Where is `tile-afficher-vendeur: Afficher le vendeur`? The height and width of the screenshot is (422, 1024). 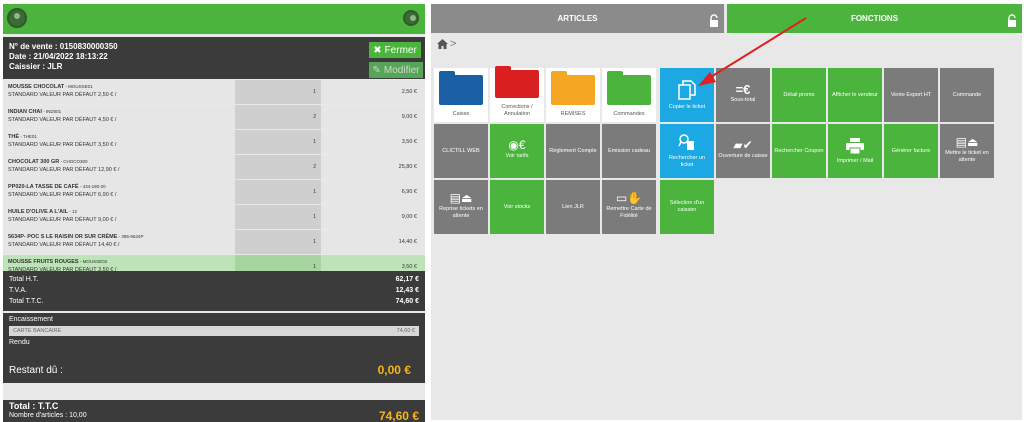
tile-afficher-vendeur: Afficher le vendeur is located at coordinates (855, 95).